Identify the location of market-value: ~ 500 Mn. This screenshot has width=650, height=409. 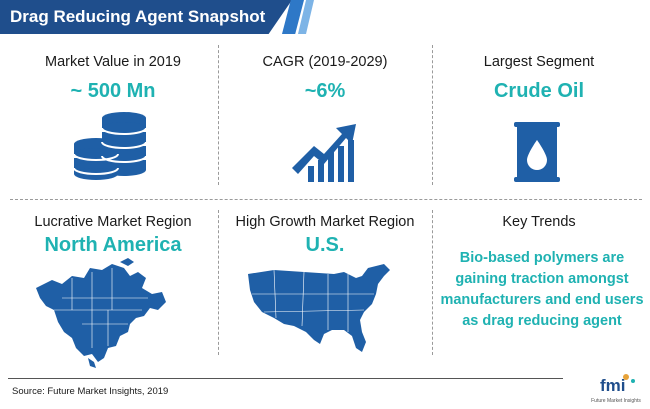
(113, 91).